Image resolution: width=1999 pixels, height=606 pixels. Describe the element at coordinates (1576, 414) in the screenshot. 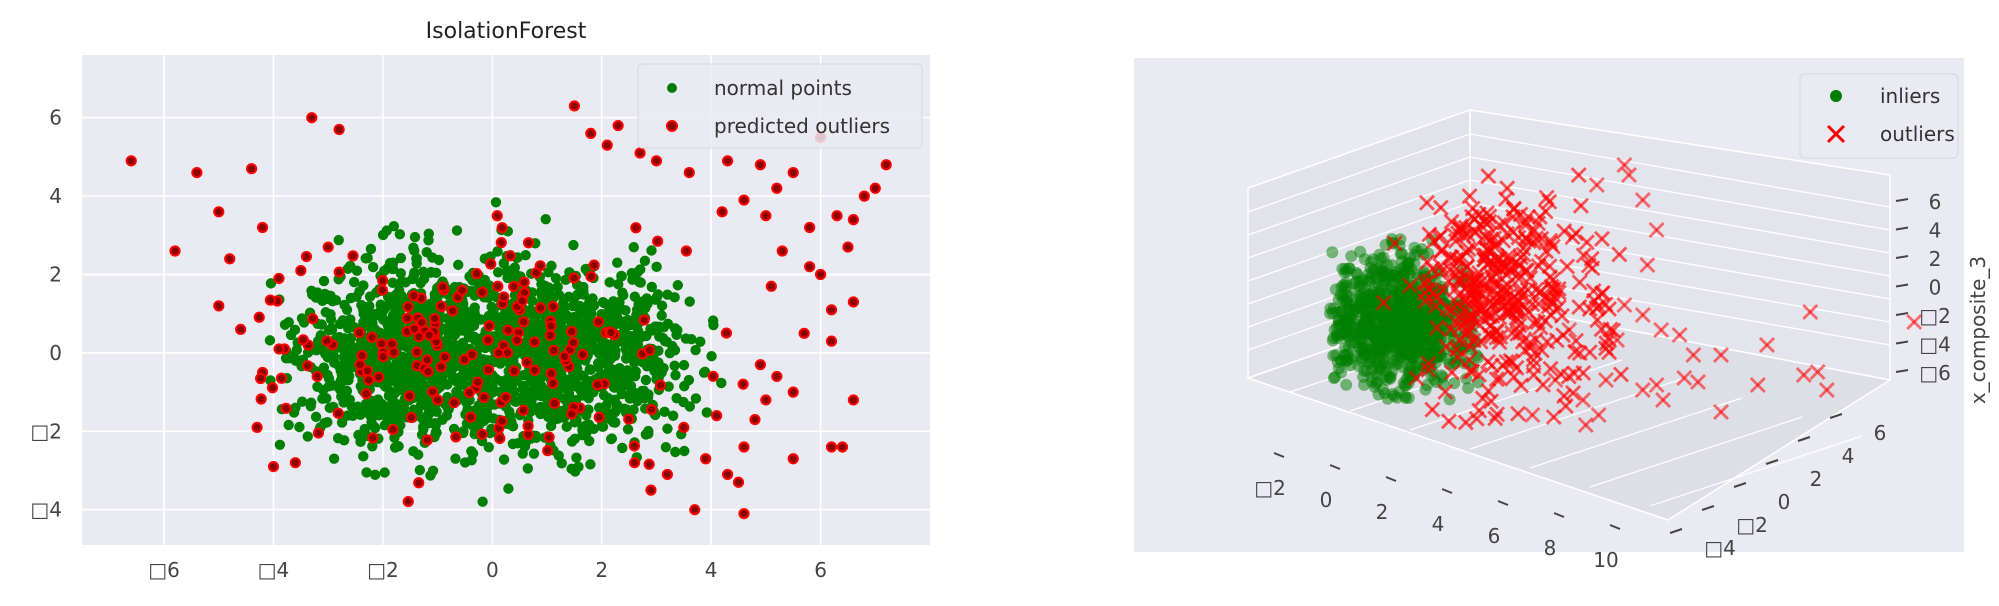

I see `right-floor-gridline` at that location.